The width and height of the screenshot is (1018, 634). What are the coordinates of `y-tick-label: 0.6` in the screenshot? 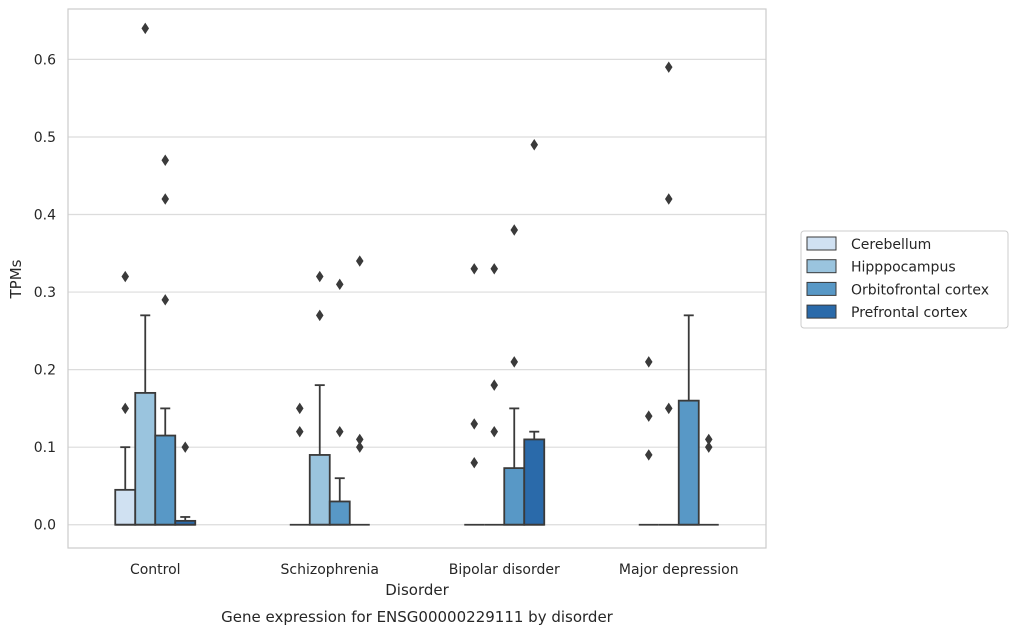 It's located at (45, 60).